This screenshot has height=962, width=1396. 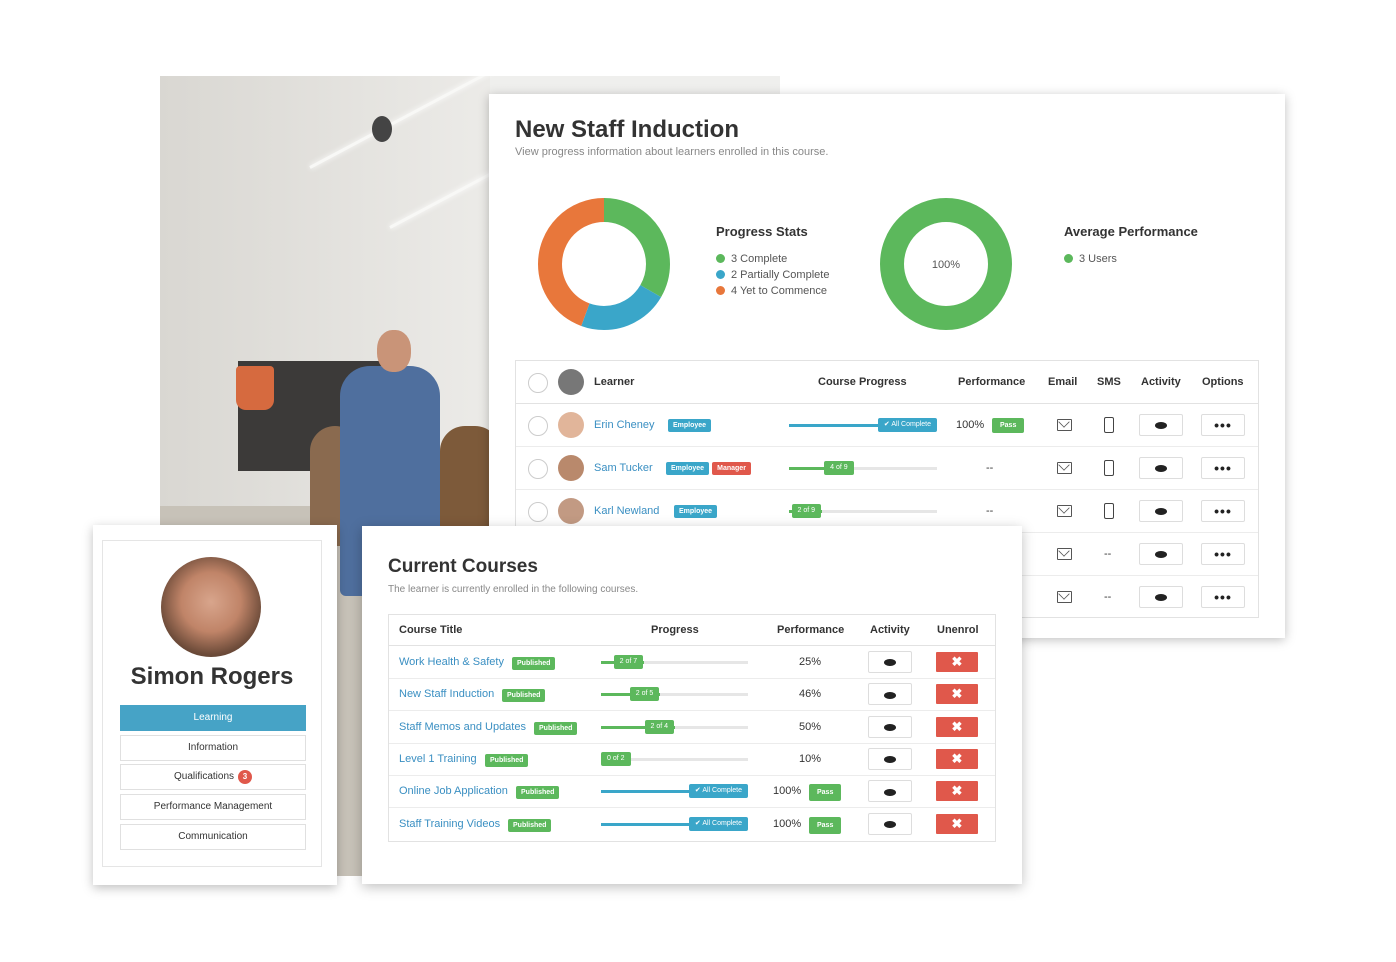 What do you see at coordinates (538, 383) in the screenshot?
I see `select-all-checkbox` at bounding box center [538, 383].